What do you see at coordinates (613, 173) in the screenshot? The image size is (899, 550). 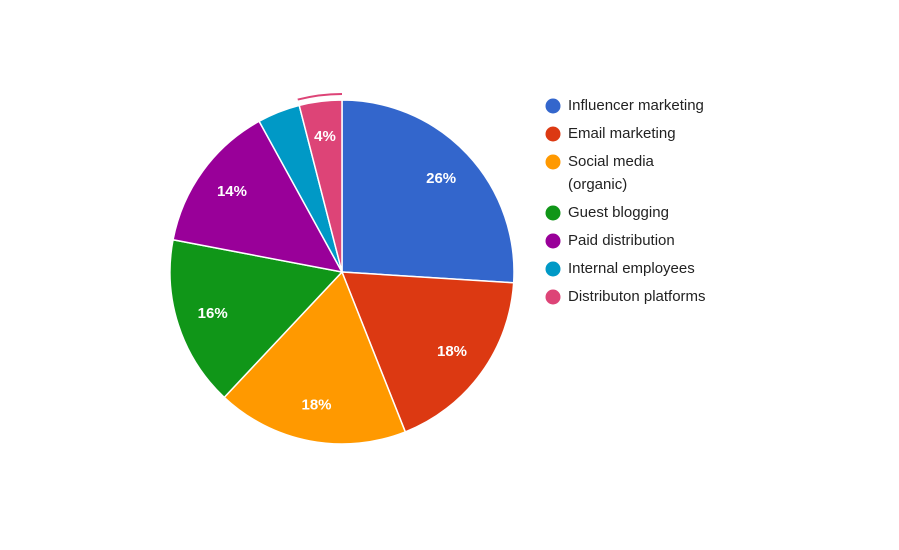 I see `legend-label: Social media (organic)` at bounding box center [613, 173].